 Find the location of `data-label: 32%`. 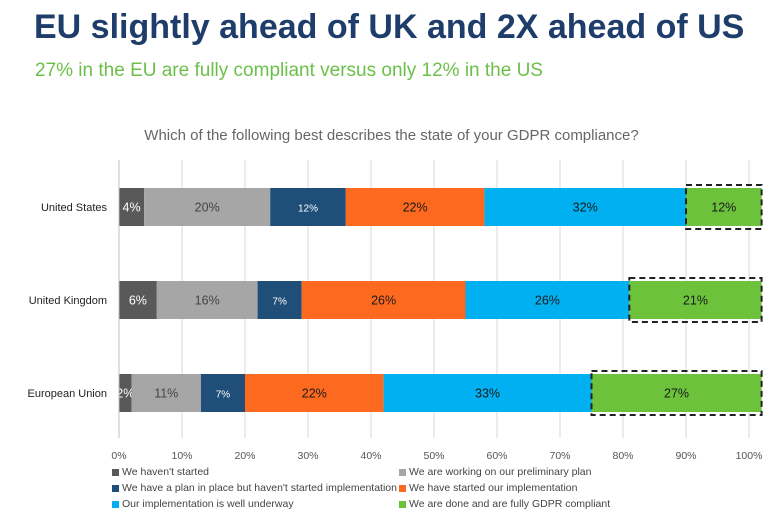

data-label: 32% is located at coordinates (585, 208).